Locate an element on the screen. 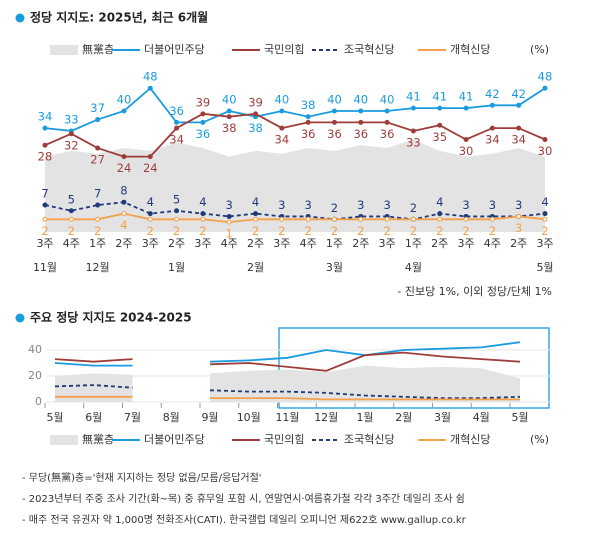 Image resolution: width=597 pixels, height=552 pixels. data-label: 37 is located at coordinates (97, 108).